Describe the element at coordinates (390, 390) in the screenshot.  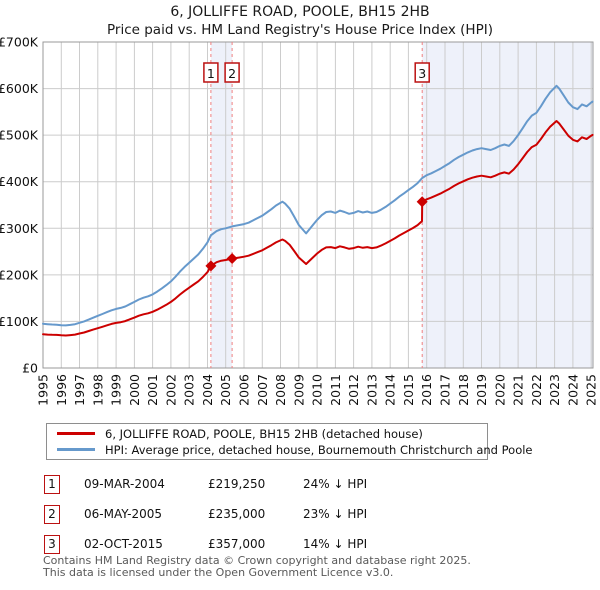
I see `x-tick-label: 2014` at that location.